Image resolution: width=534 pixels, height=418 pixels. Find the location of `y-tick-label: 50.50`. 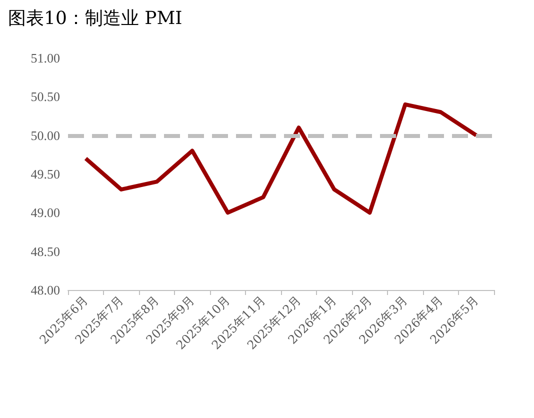

y-tick-label: 50.50 is located at coordinates (45, 96).